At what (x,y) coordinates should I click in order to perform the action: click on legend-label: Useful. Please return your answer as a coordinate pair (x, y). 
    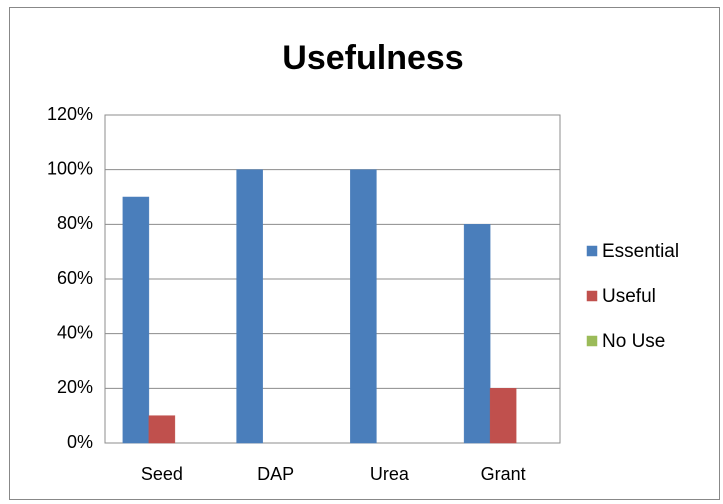
    Looking at the image, I should click on (629, 296).